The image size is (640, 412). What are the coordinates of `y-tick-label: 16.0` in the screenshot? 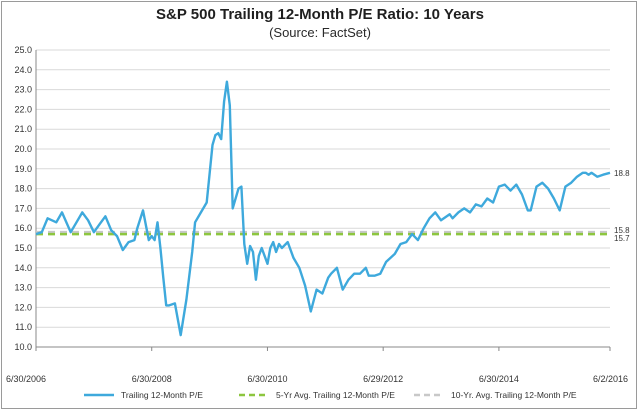 It's located at (23, 228).